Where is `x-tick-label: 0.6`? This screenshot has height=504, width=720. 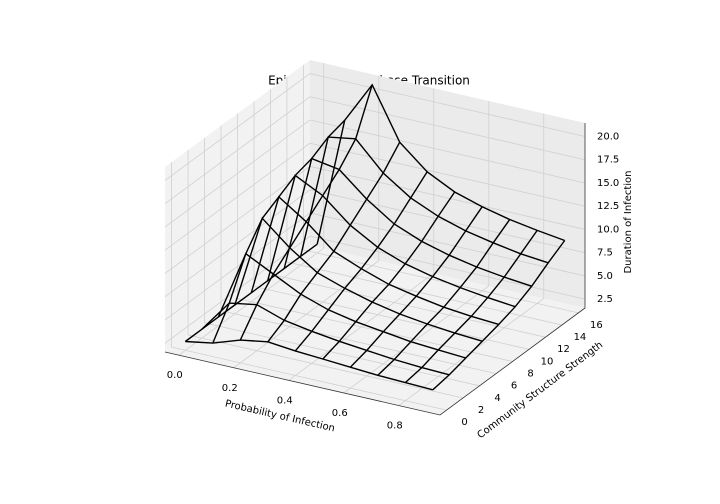 x-tick-label: 0.6 is located at coordinates (340, 413).